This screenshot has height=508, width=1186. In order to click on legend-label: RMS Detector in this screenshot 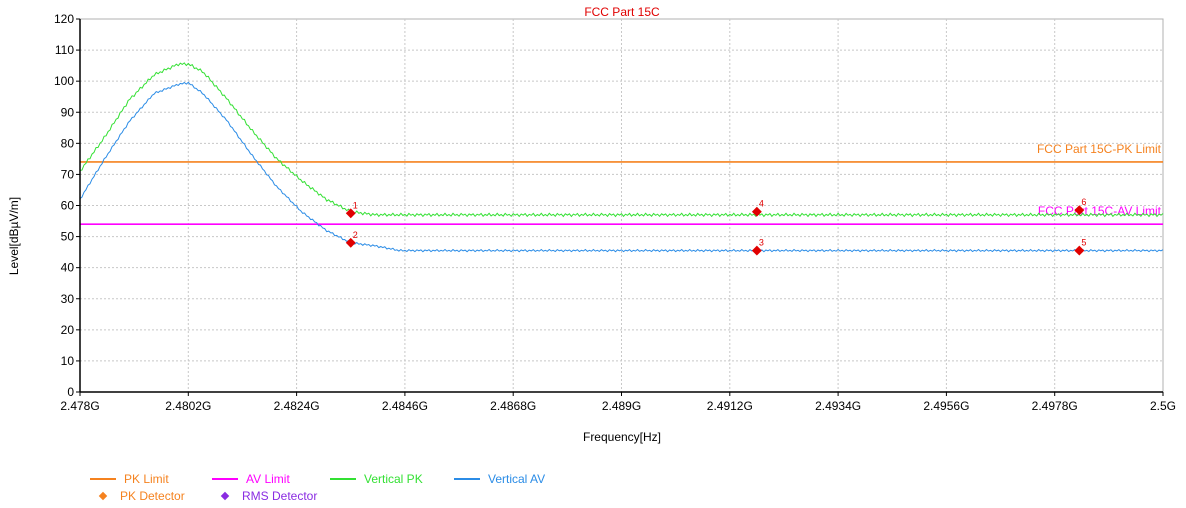, I will do `click(280, 496)`.